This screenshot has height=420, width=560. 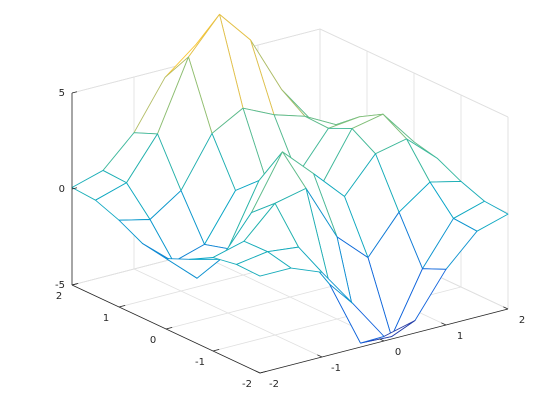 What do you see at coordinates (264, 264) in the screenshot?
I see `mesh-cell` at bounding box center [264, 264].